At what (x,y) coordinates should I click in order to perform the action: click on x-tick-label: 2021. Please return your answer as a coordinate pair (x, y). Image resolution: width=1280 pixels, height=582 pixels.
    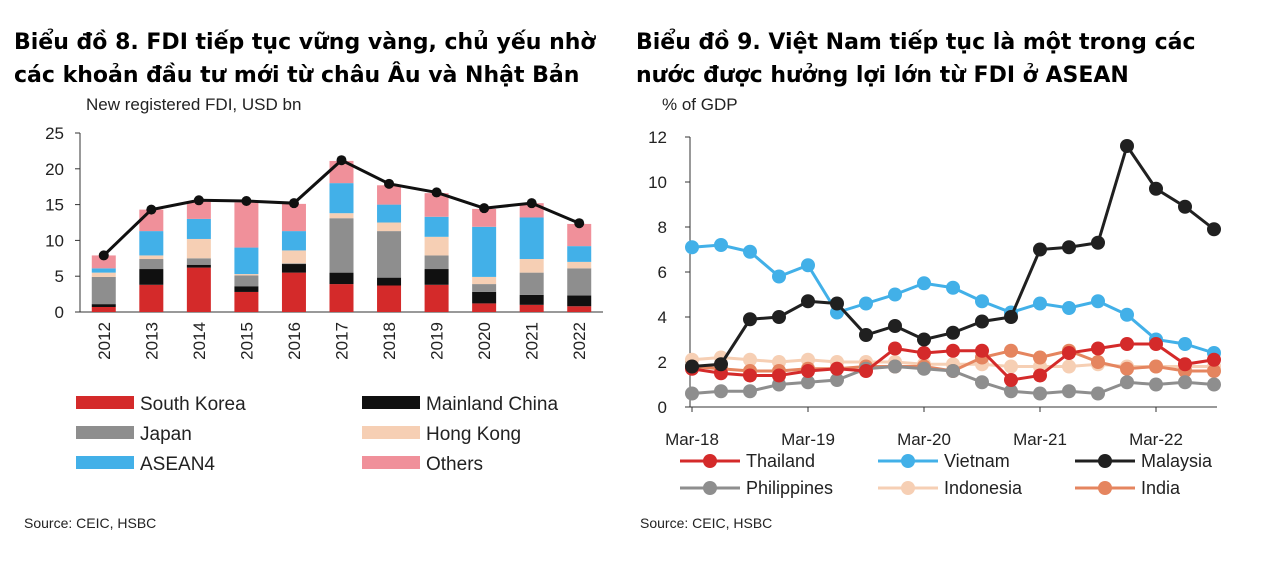
    Looking at the image, I should click on (532, 341).